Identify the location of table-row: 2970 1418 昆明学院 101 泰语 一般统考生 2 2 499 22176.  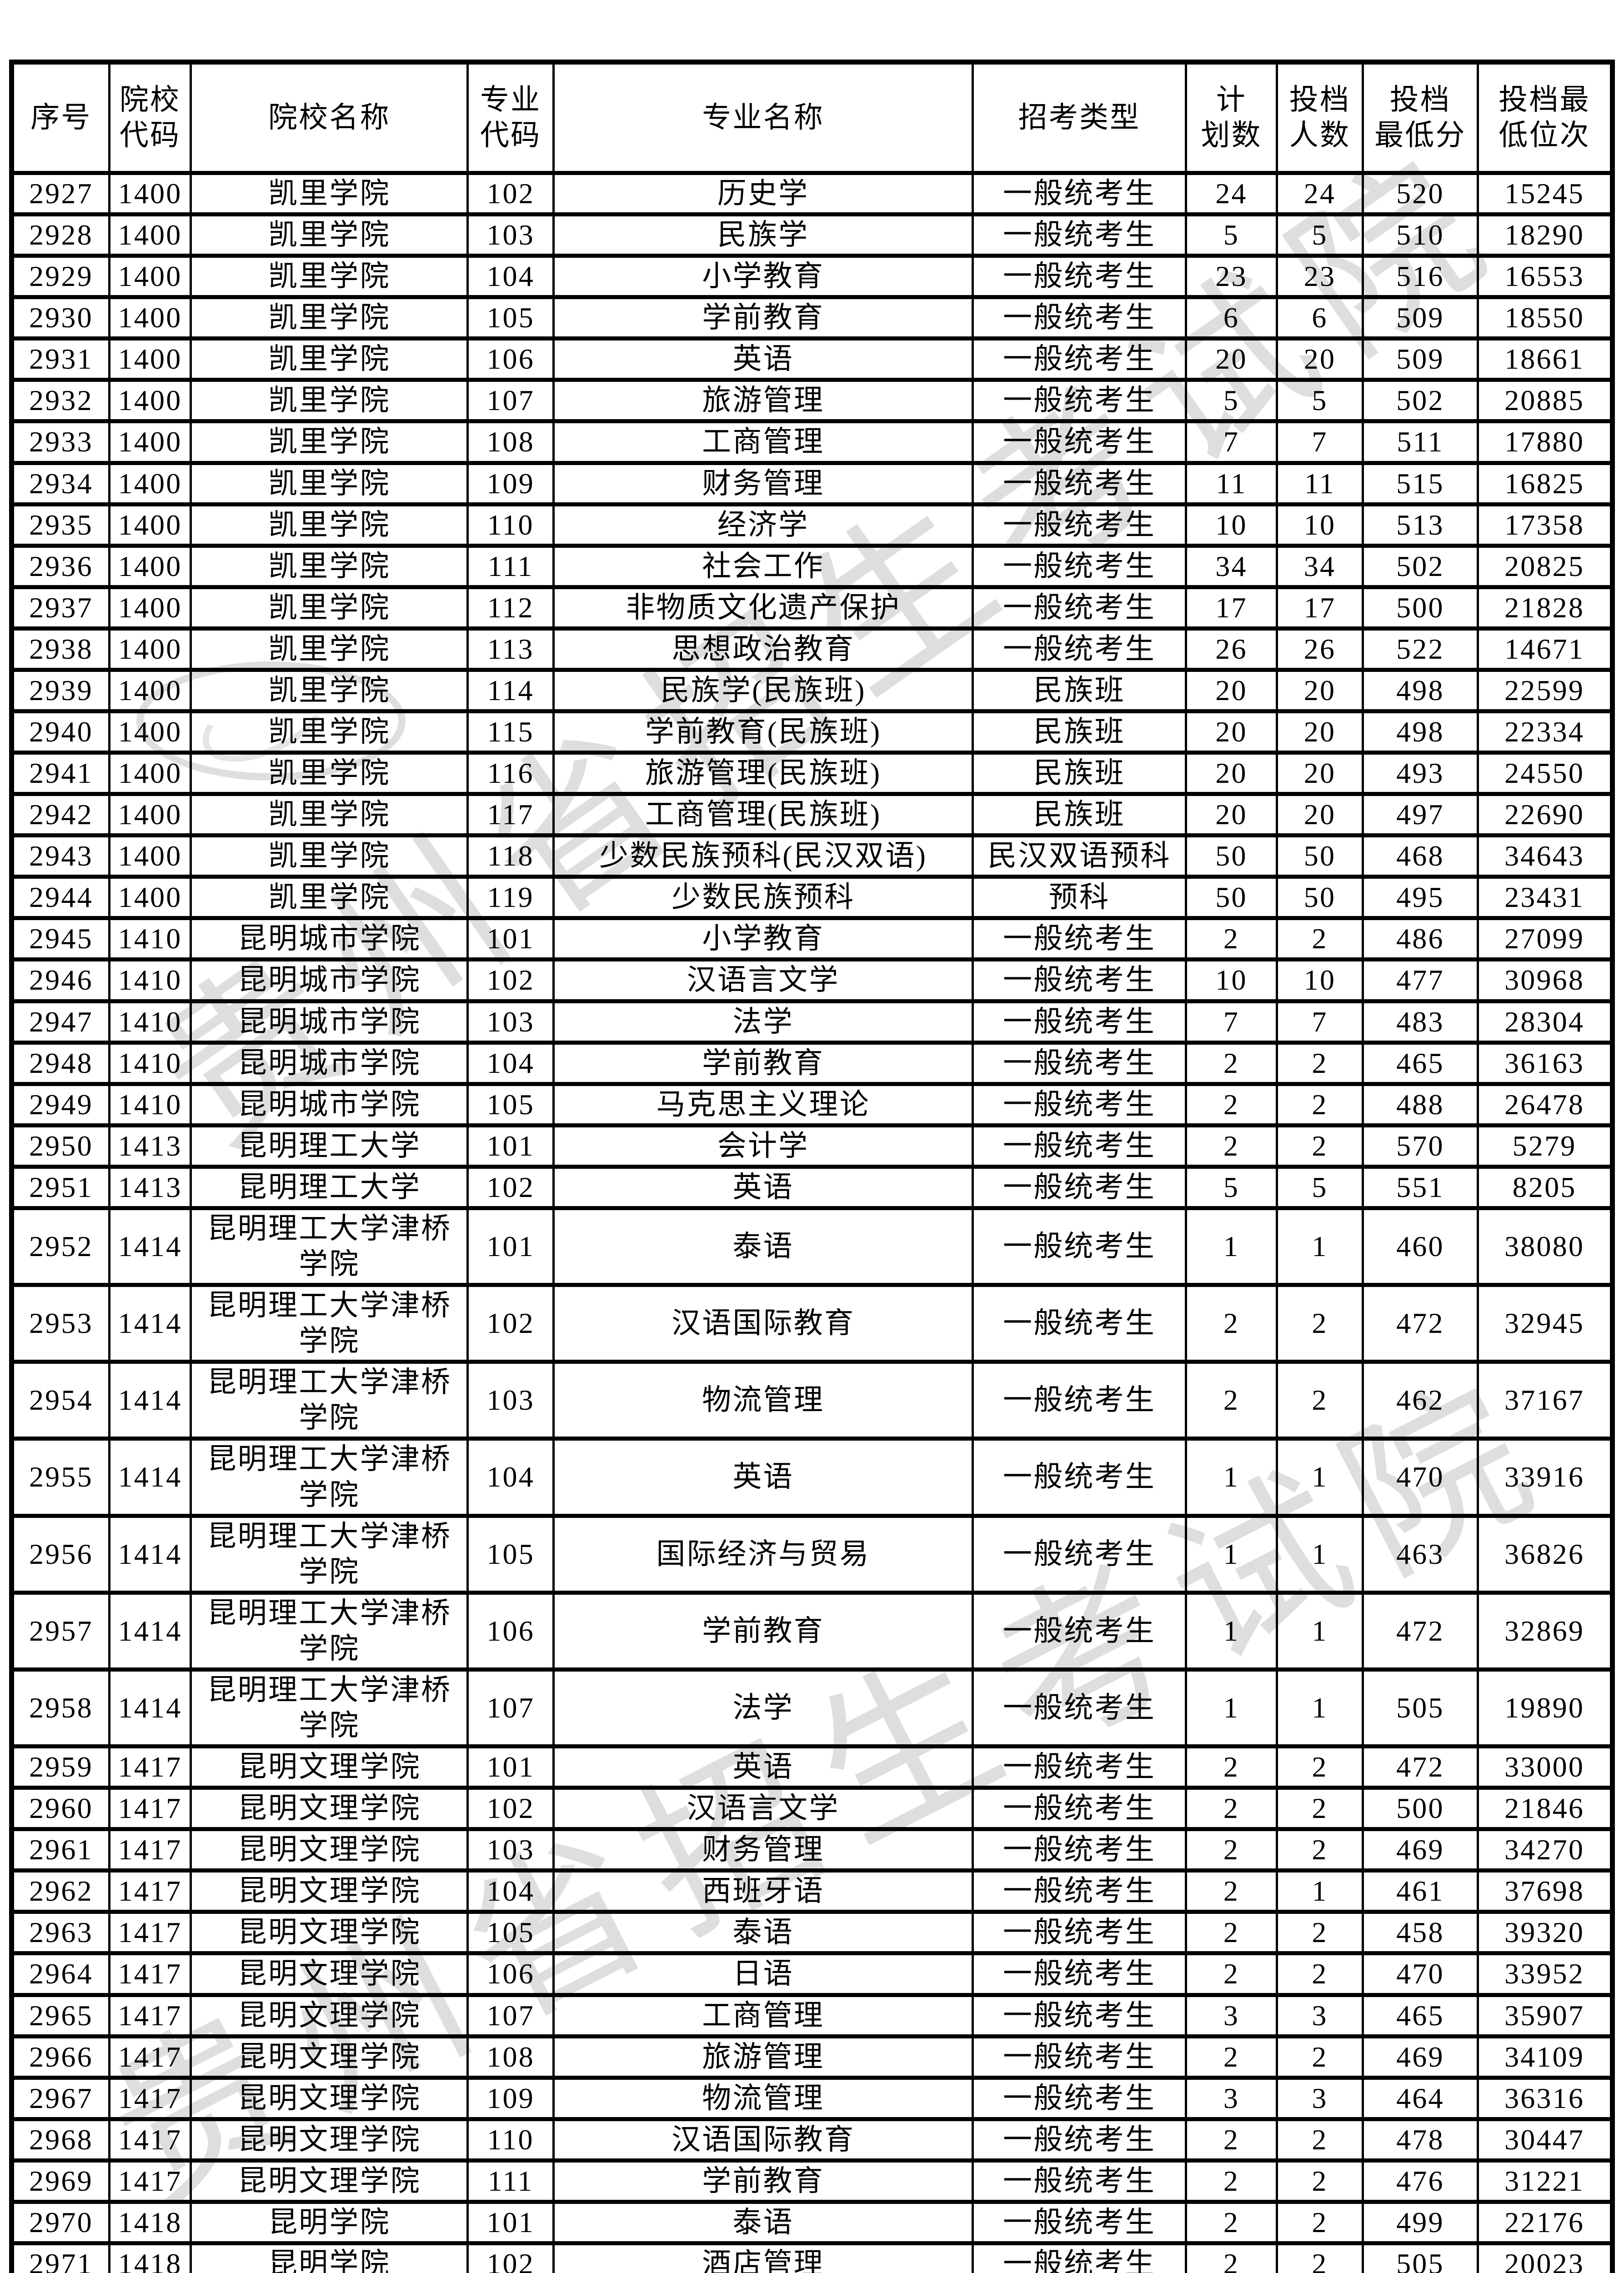
(812, 2222).